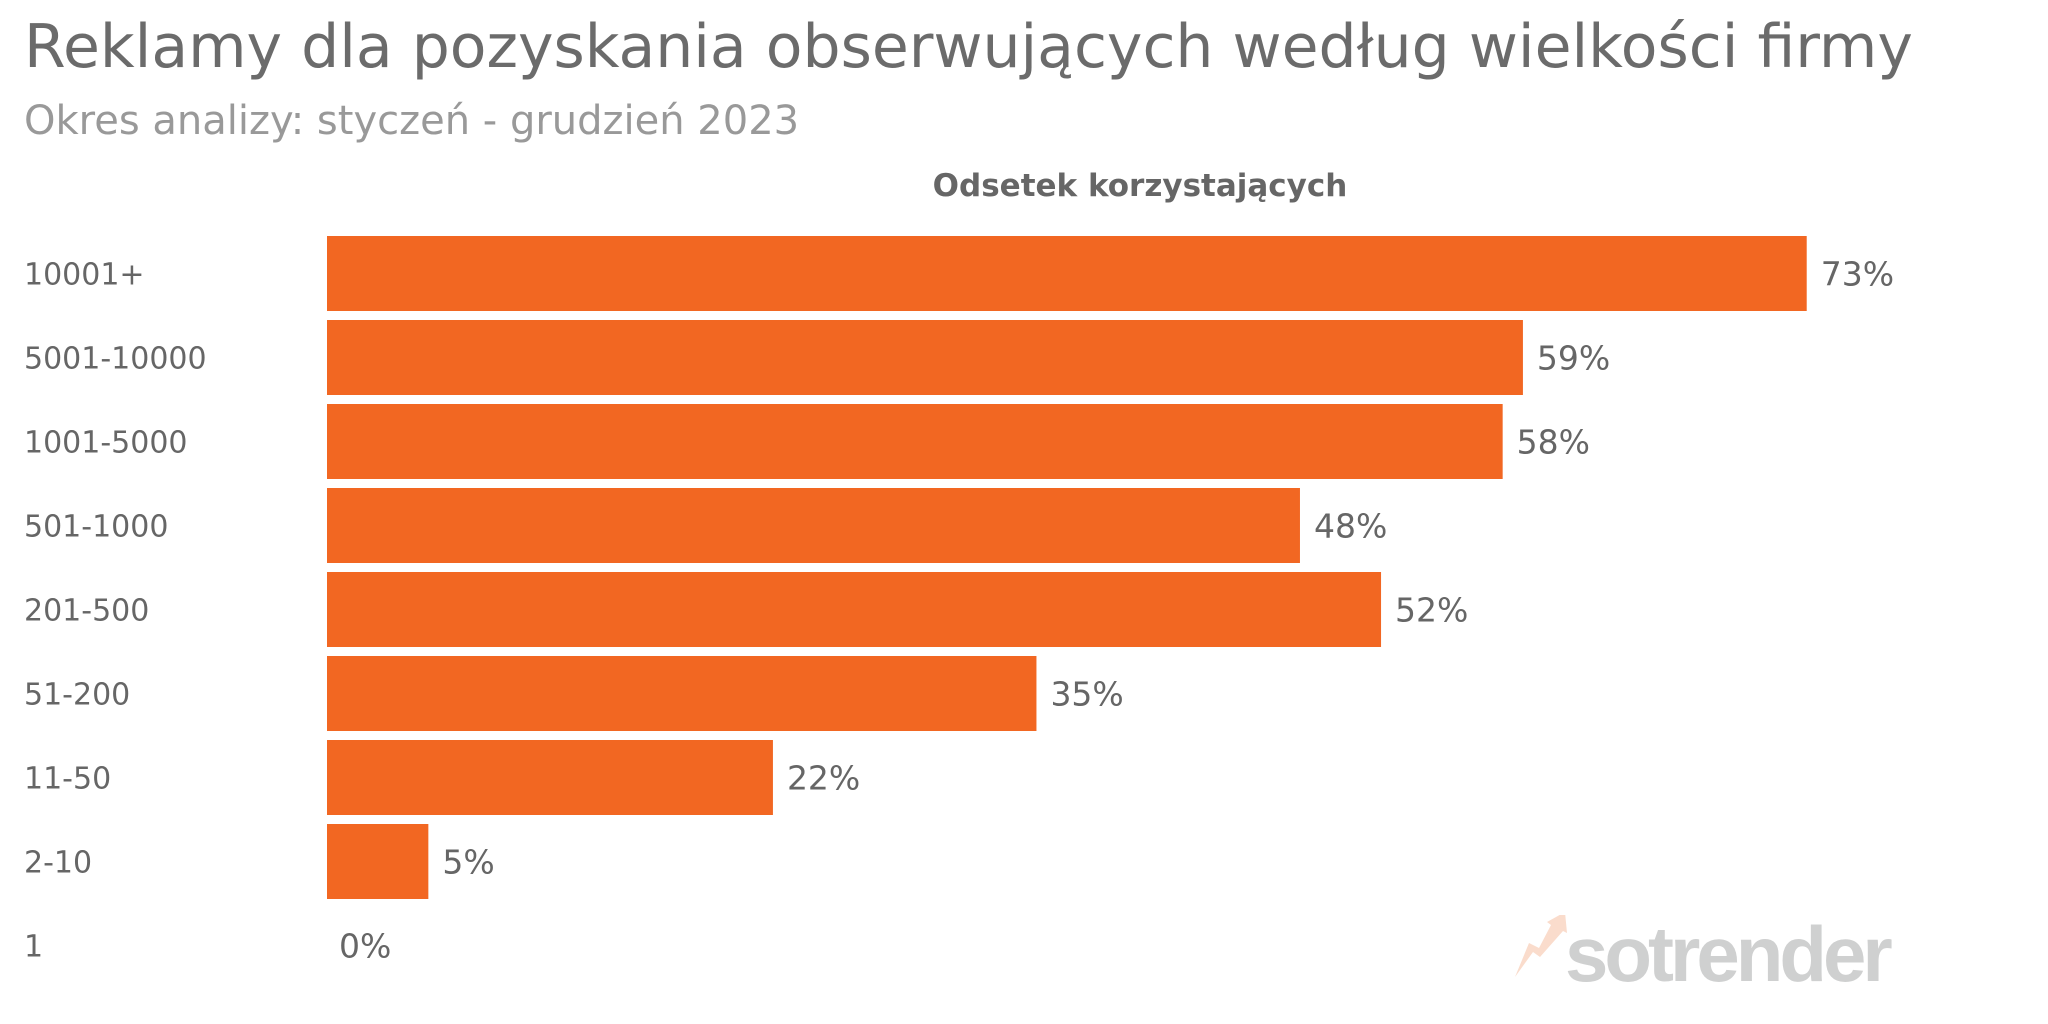 This screenshot has height=1024, width=2048. What do you see at coordinates (365, 946) in the screenshot?
I see `value-label: 0%` at bounding box center [365, 946].